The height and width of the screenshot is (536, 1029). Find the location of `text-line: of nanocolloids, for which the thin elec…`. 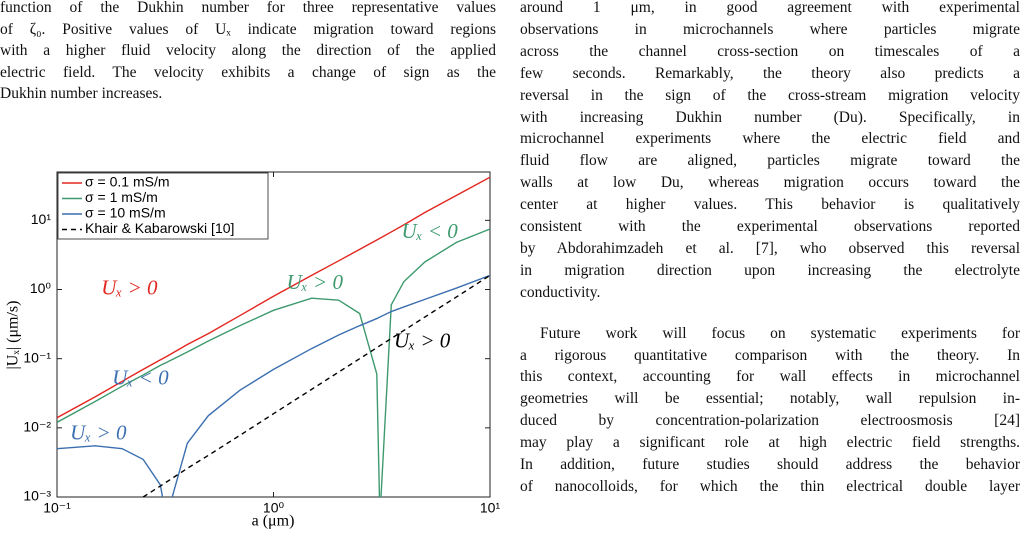

text-line: of nanocolloids, for which the thin elec… is located at coordinates (770, 486).